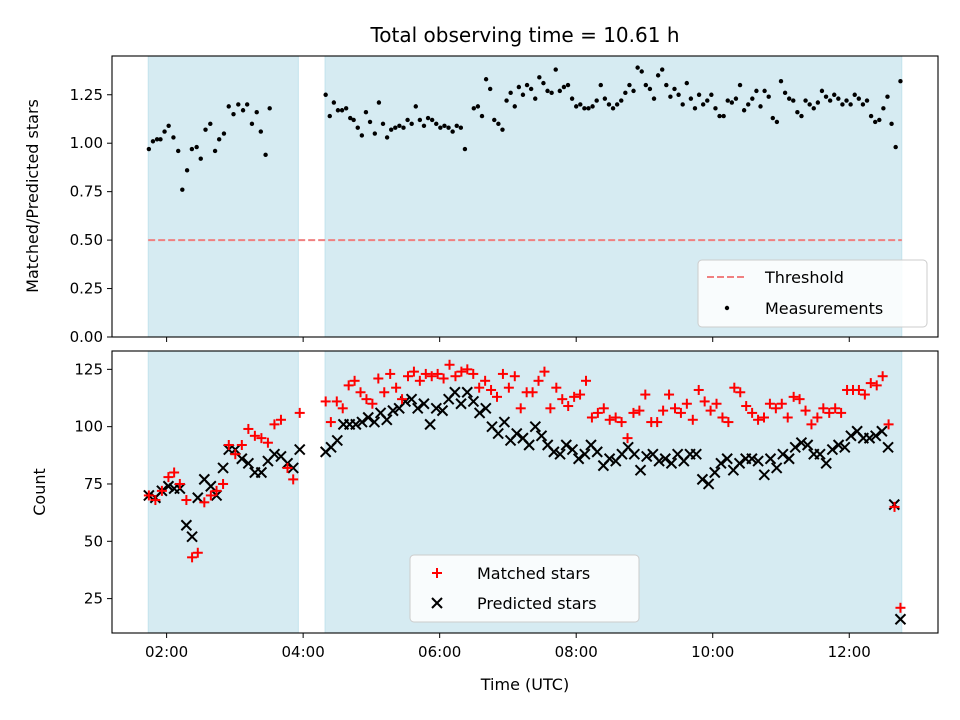 The width and height of the screenshot is (960, 720). I want to click on y-tick-label: 1.00, so click(86, 143).